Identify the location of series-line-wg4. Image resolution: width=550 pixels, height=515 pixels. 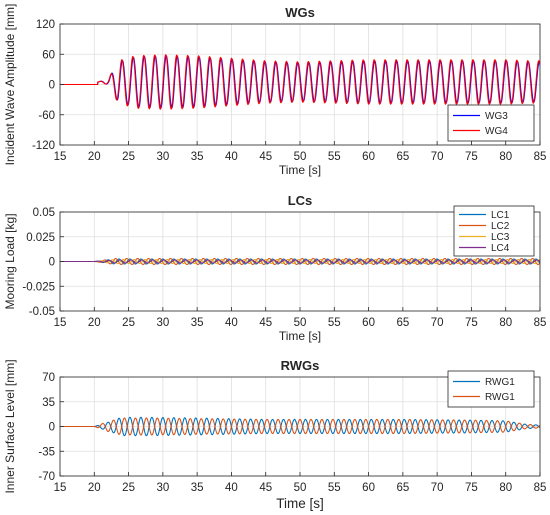
(300, 82).